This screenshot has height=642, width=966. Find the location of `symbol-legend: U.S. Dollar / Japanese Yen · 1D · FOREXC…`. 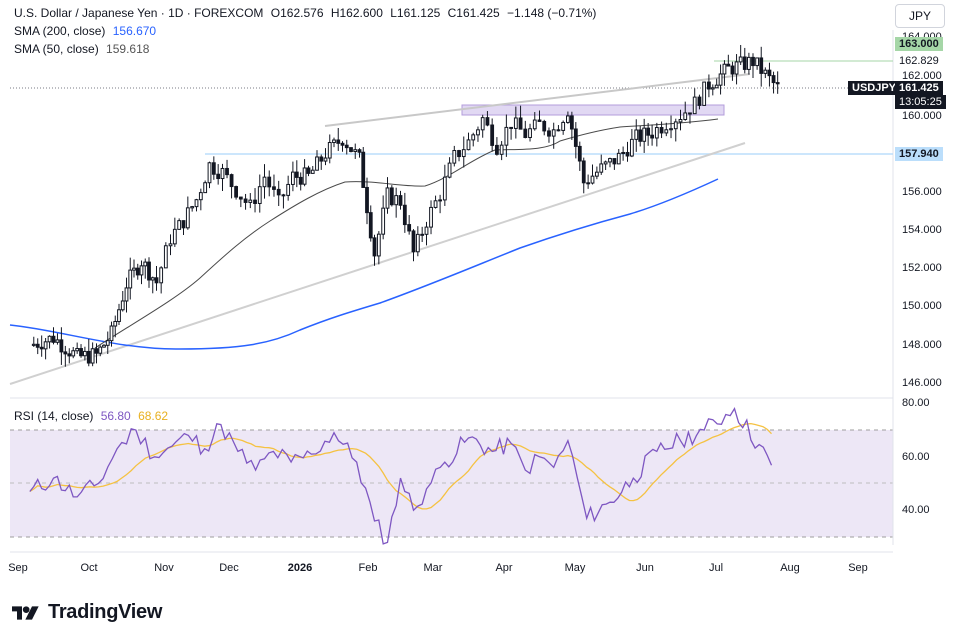

symbol-legend: U.S. Dollar / Japanese Yen · 1D · FOREXC… is located at coordinates (305, 13).